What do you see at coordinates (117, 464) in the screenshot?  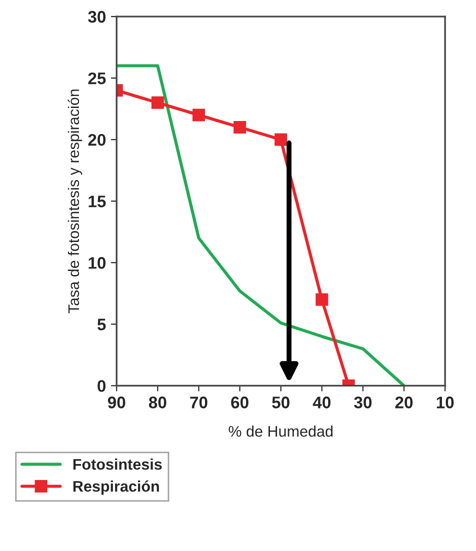 I see `legend-label: Fotosintesis` at bounding box center [117, 464].